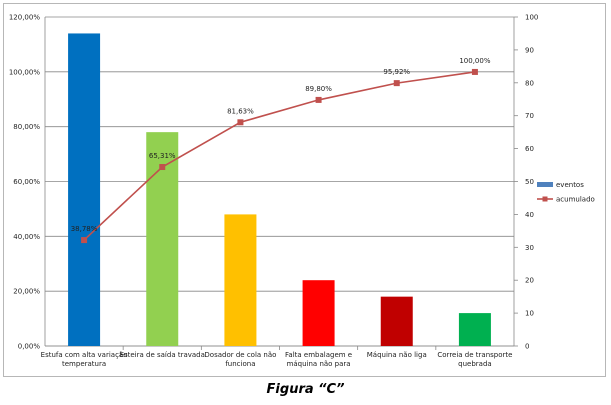 The image size is (611, 405). Describe the element at coordinates (305, 389) in the screenshot. I see `figure-caption: Figura “C”` at that location.